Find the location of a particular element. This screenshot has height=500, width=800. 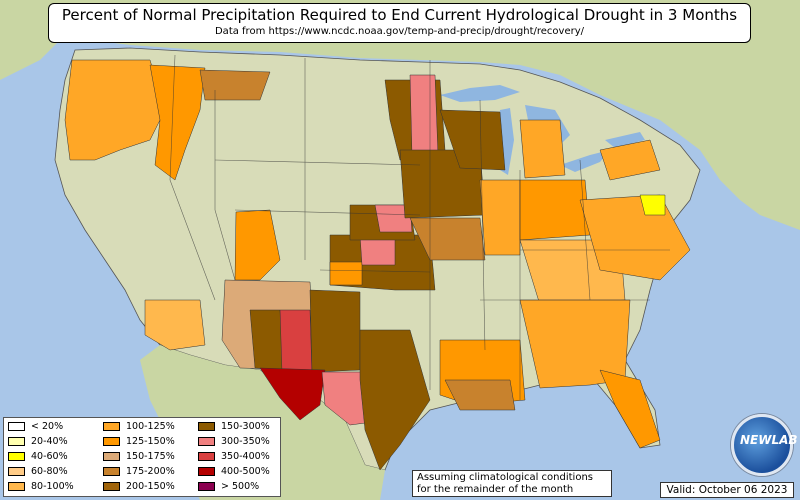

legend-label: 350-400% is located at coordinates (245, 456).